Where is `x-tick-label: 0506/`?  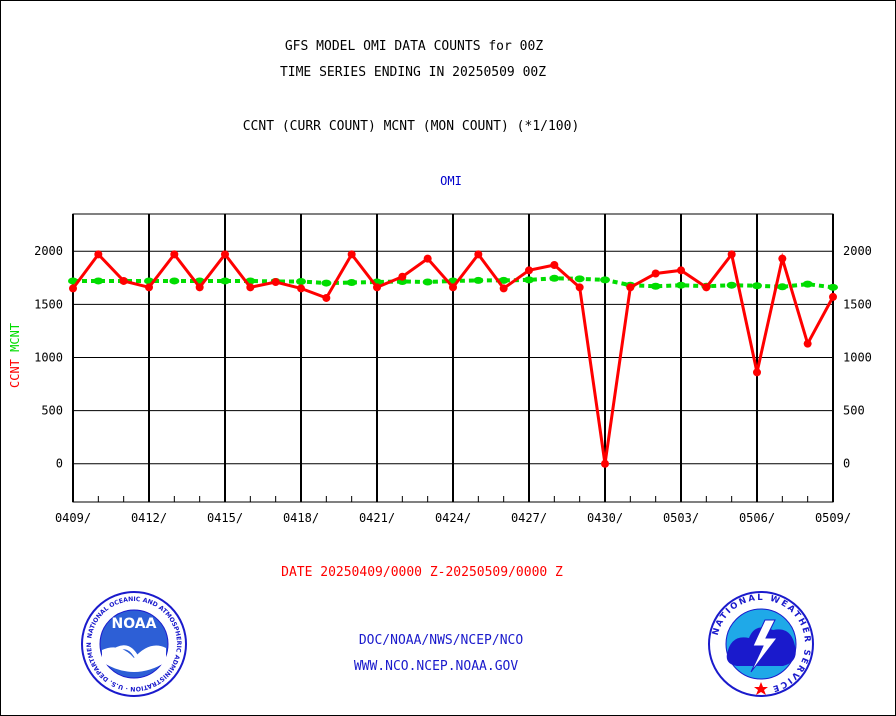
x-tick-label: 0506/ is located at coordinates (757, 518).